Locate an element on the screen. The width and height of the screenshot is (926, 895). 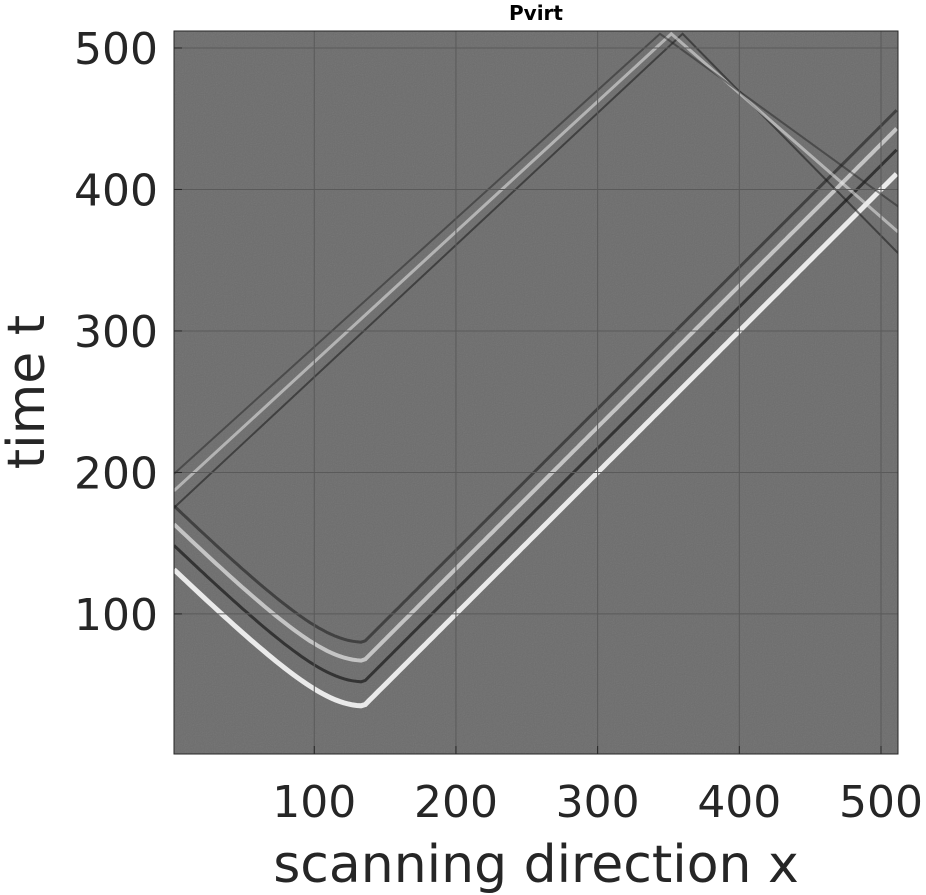
y-tick-label: 200 is located at coordinates (116, 473).